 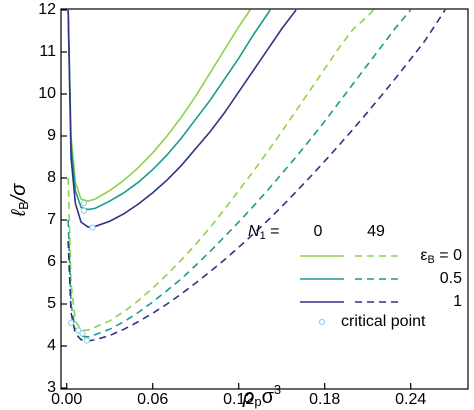 What do you see at coordinates (19, 193) in the screenshot?
I see `y-label-rest: /σ` at bounding box center [19, 193].